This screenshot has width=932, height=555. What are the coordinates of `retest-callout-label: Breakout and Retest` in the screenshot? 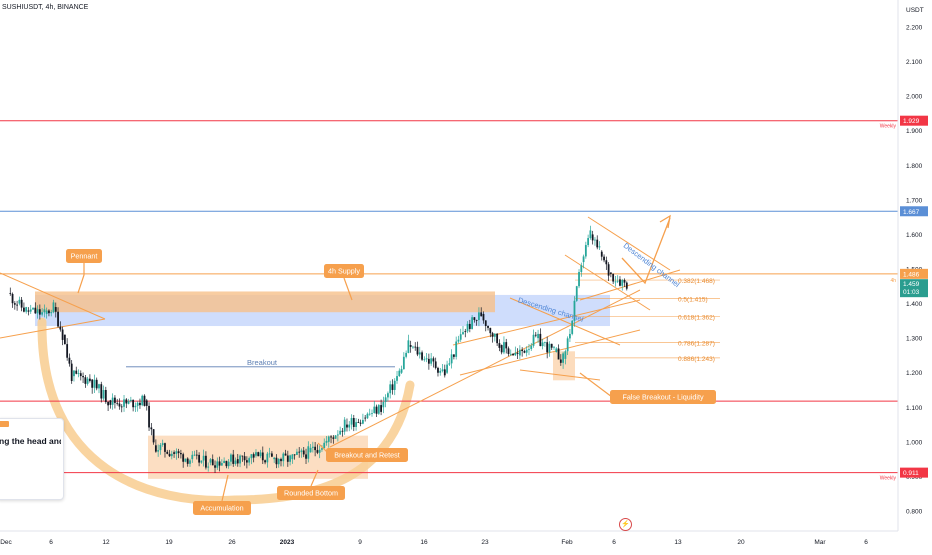 It's located at (367, 455).